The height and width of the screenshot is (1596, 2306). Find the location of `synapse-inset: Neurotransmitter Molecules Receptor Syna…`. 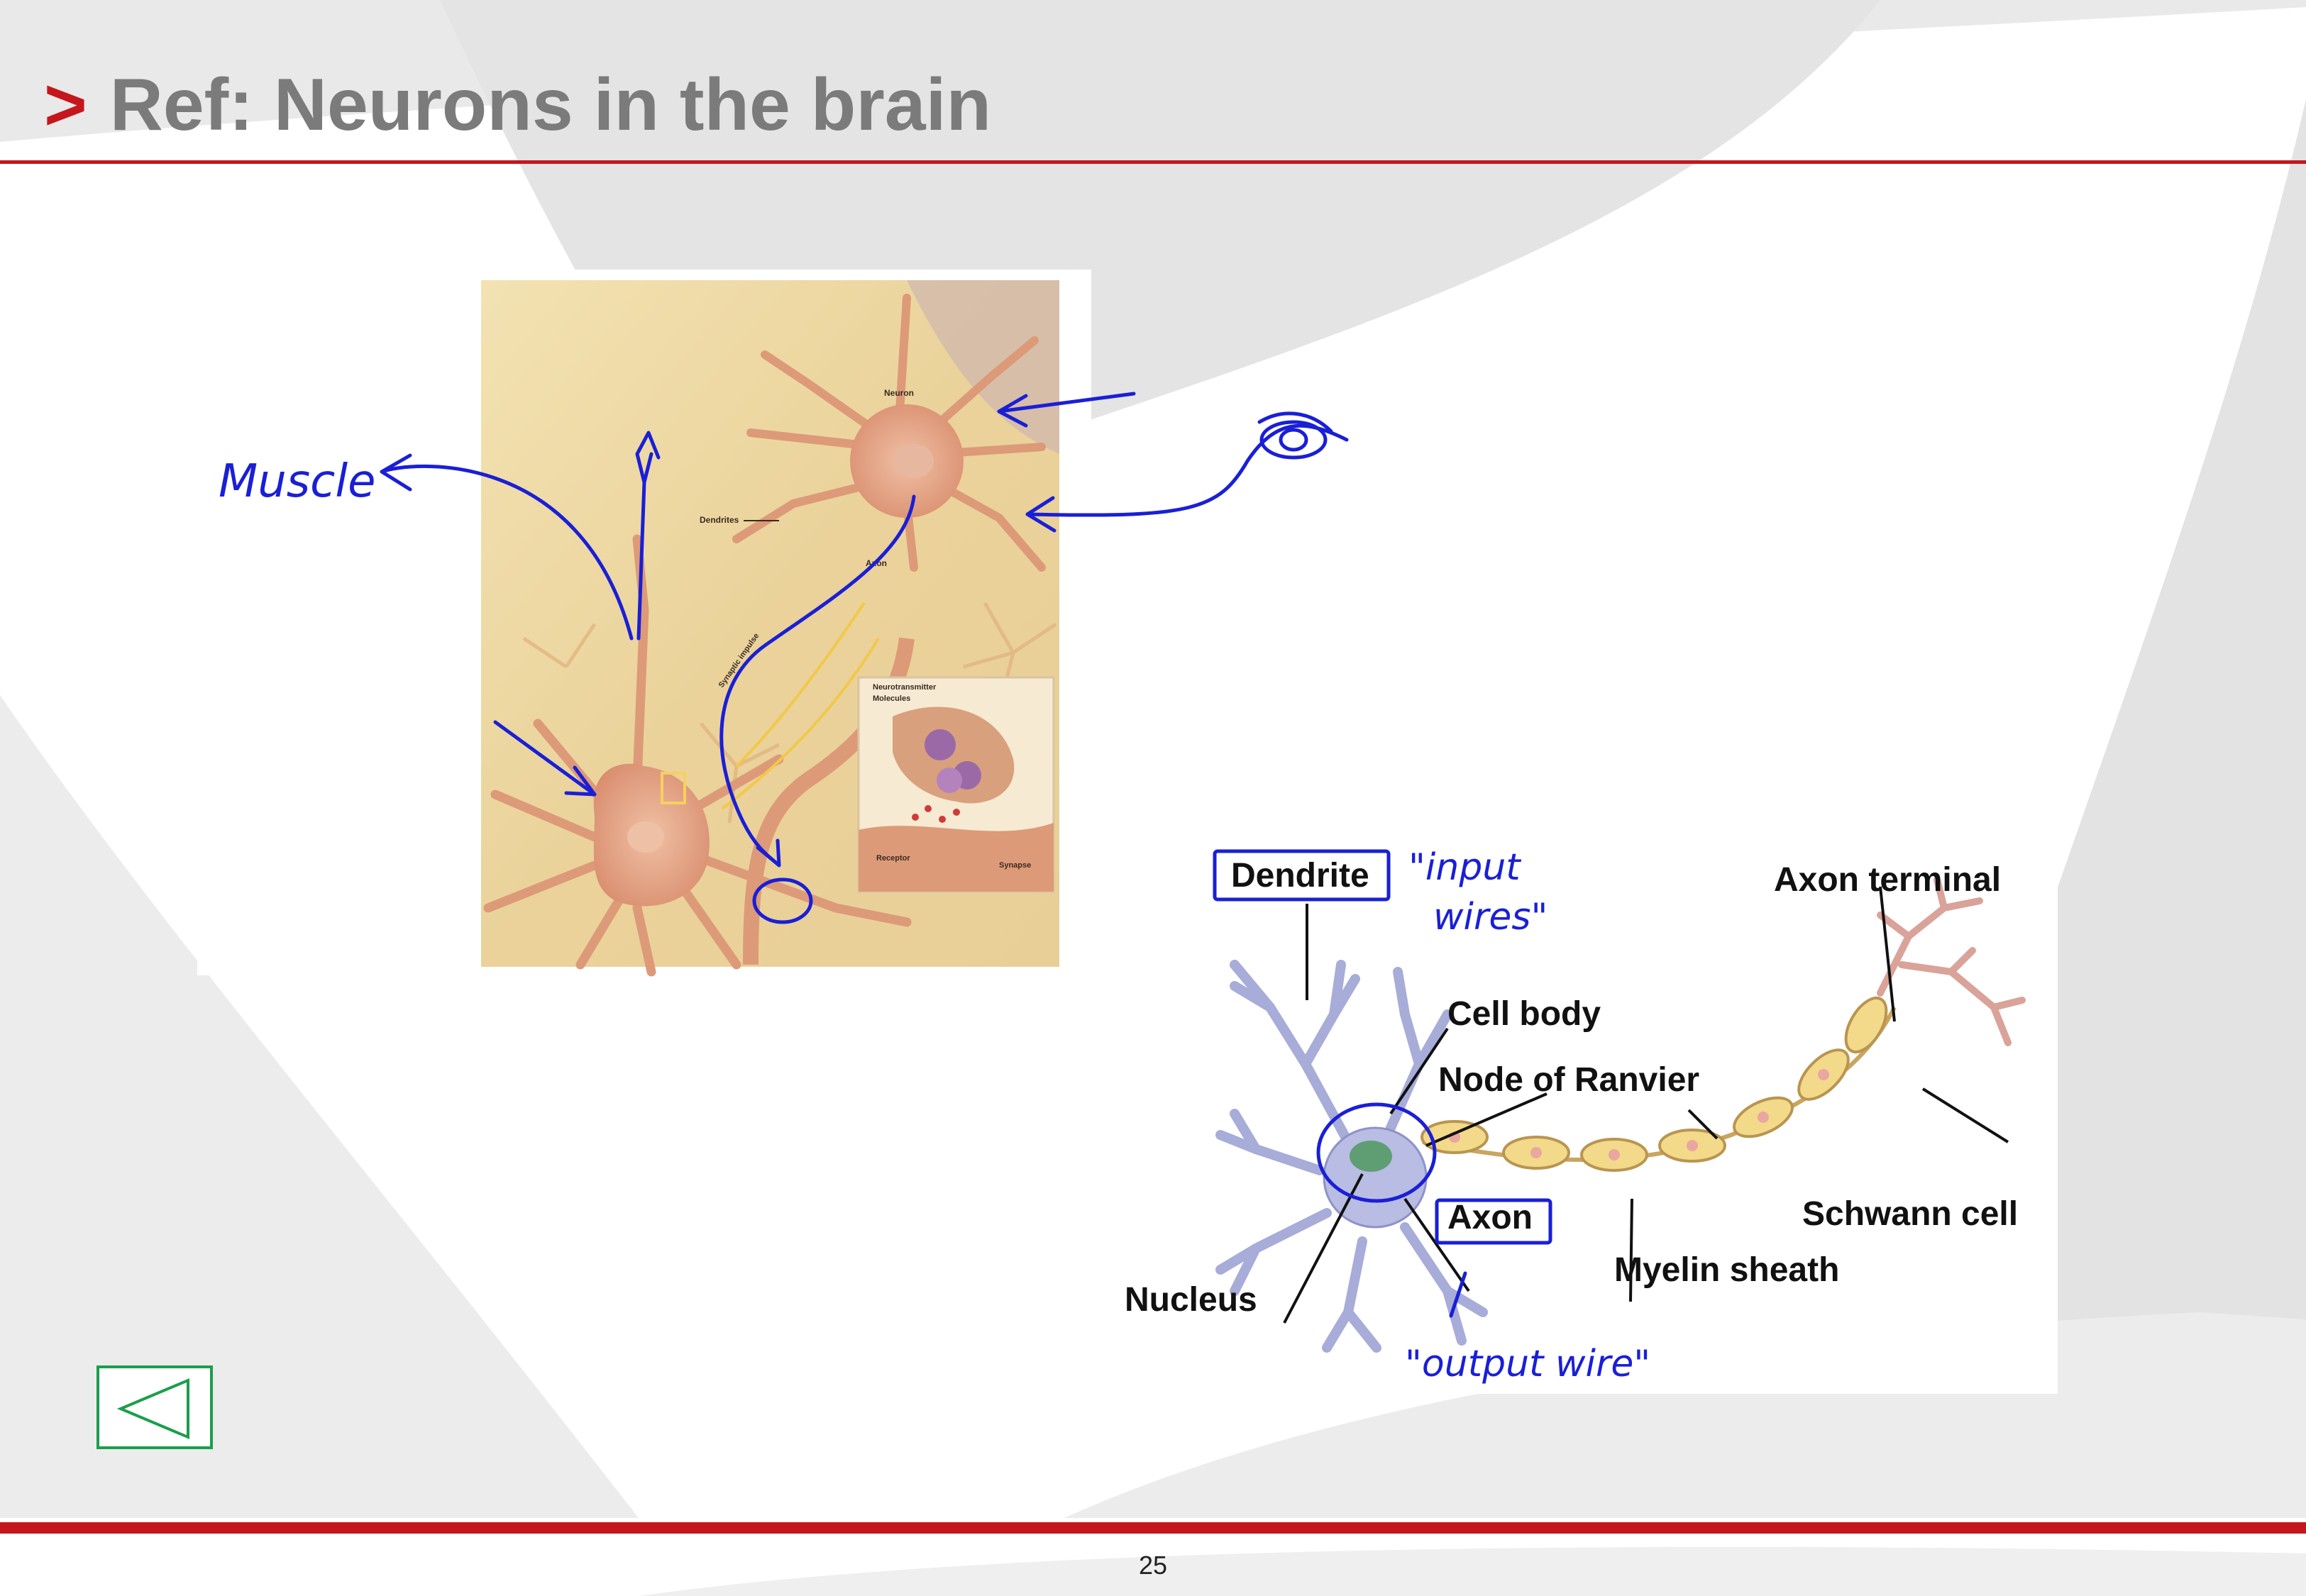

synapse-inset: Neurotransmitter Molecules Receptor Syna… is located at coordinates (957, 784).